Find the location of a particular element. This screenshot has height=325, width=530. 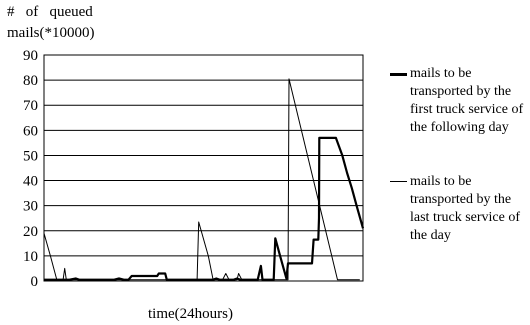

y-tick-label: 50 is located at coordinates (30, 156).